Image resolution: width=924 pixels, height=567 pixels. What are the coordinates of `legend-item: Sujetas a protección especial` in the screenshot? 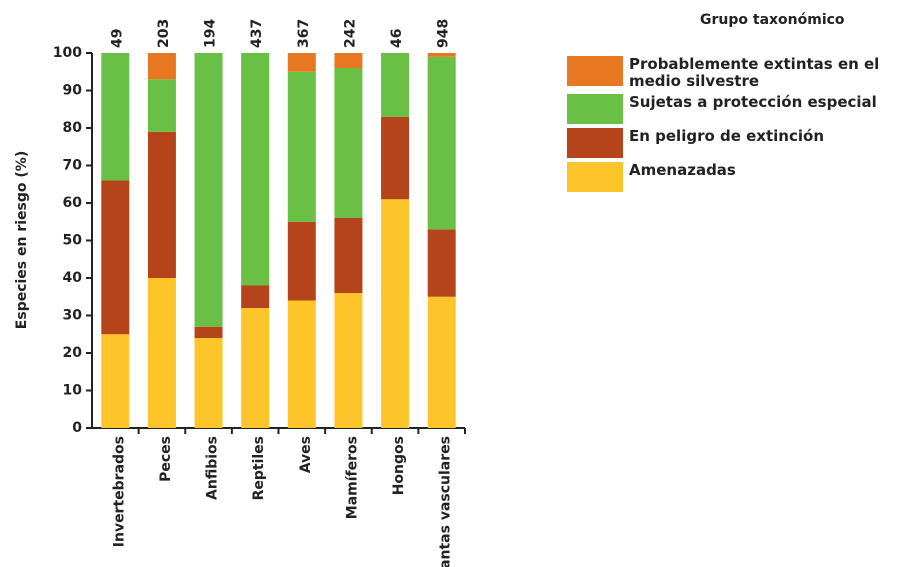 It's located at (745, 109).